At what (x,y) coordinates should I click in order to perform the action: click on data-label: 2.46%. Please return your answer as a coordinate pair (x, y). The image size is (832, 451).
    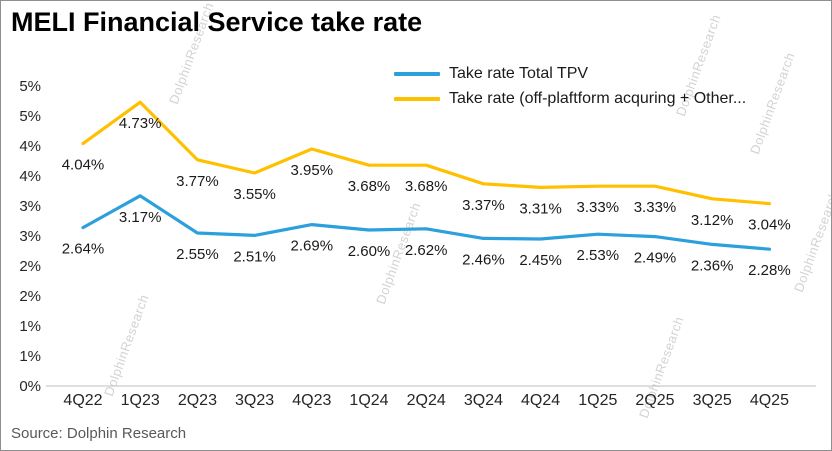
    Looking at the image, I should click on (483, 259).